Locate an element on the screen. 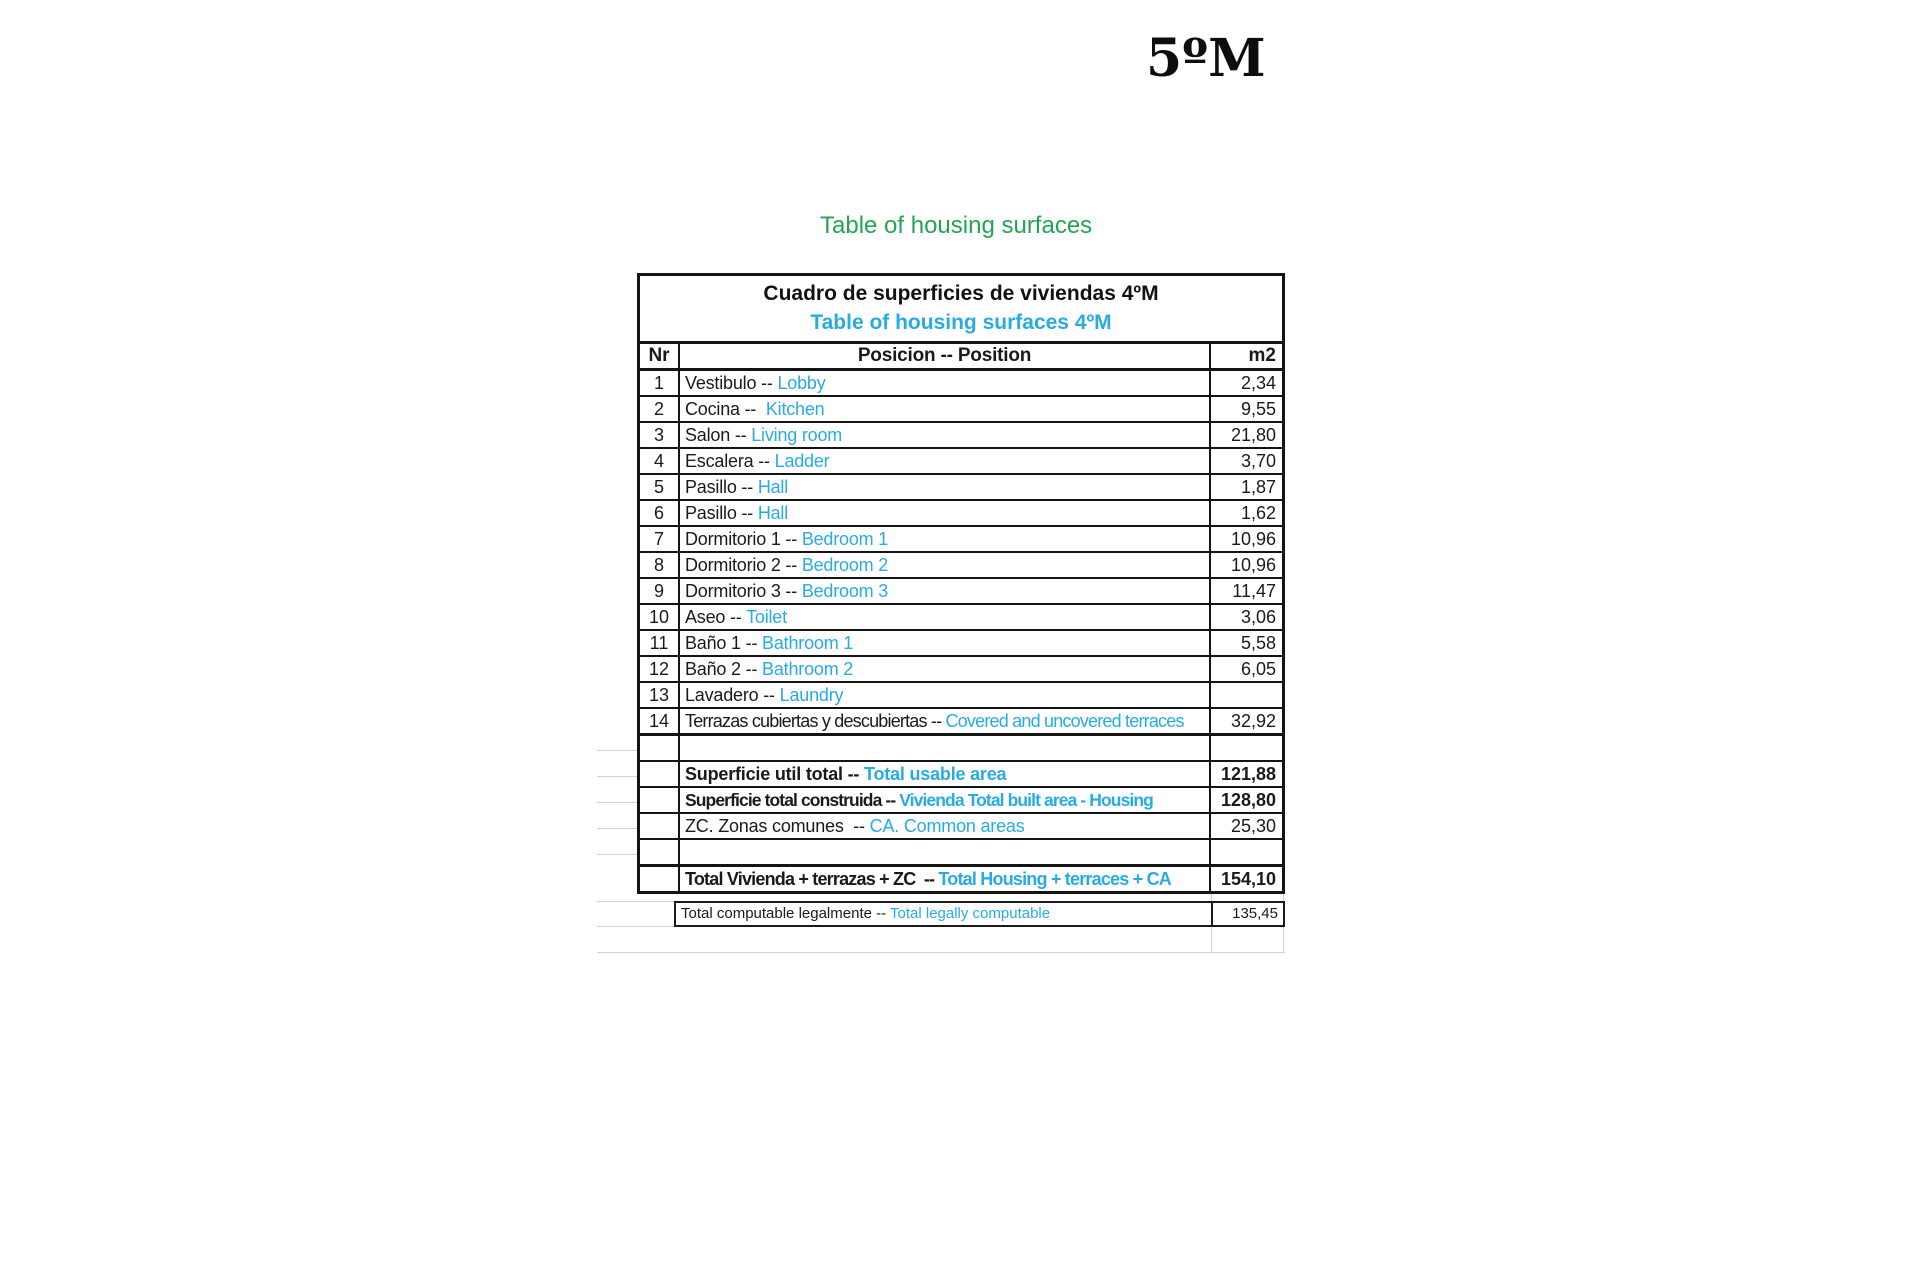  table-row: 13 Lavadero -- Laundry is located at coordinates (961, 696).